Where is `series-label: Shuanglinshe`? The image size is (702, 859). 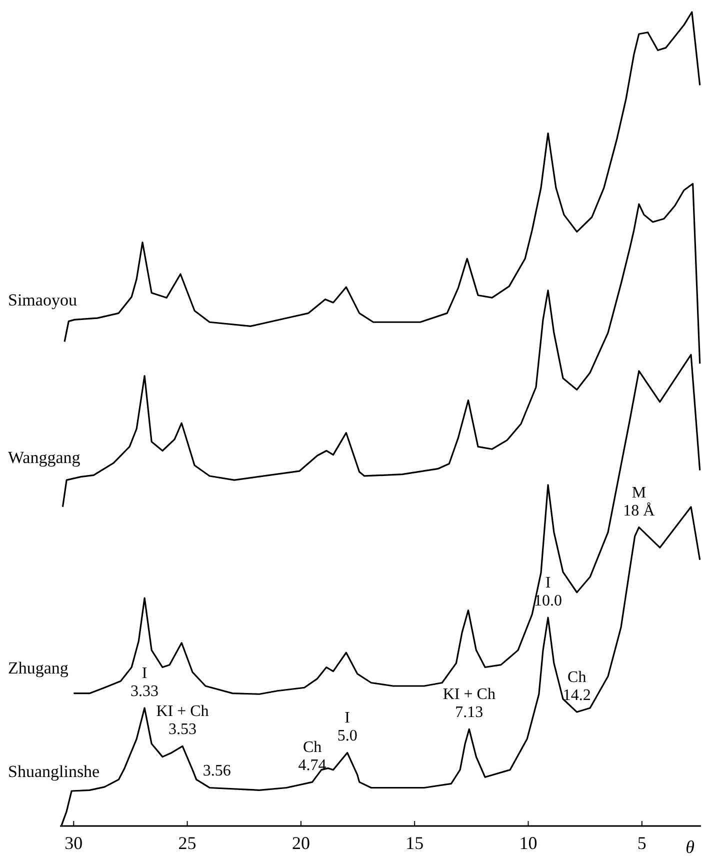 series-label: Shuanglinshe is located at coordinates (54, 771).